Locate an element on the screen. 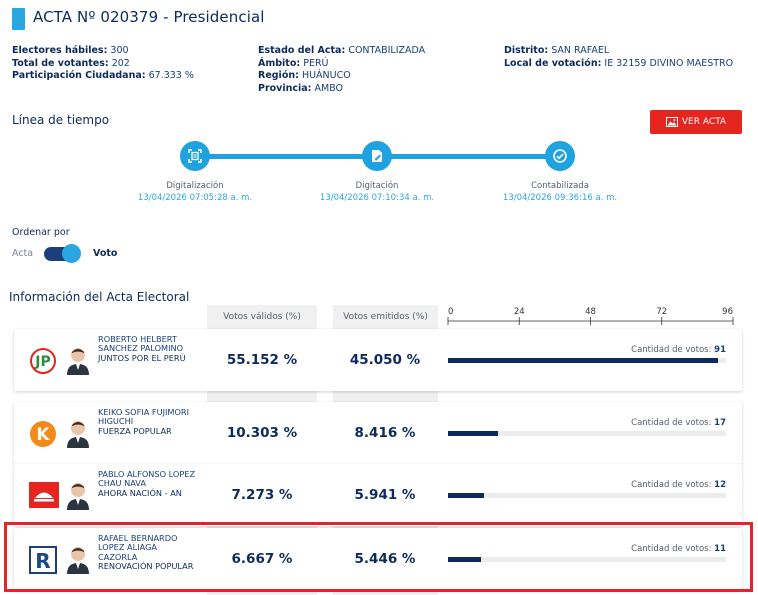 The width and height of the screenshot is (758, 595). timeline-step-contabilizada: Contabilizada 13/04/2026 09:36:16 a. m. is located at coordinates (560, 192).